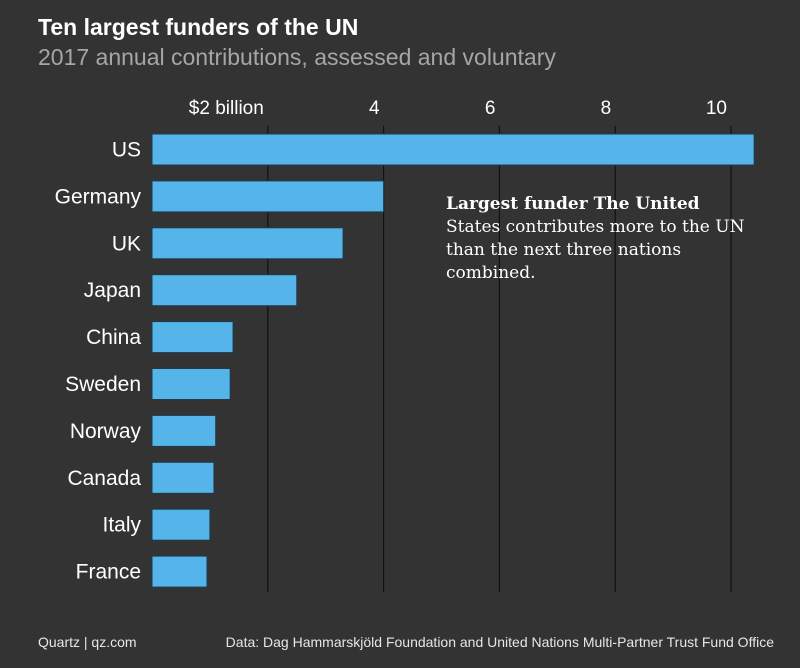 Image resolution: width=800 pixels, height=668 pixels. I want to click on bar-sweden, so click(191, 384).